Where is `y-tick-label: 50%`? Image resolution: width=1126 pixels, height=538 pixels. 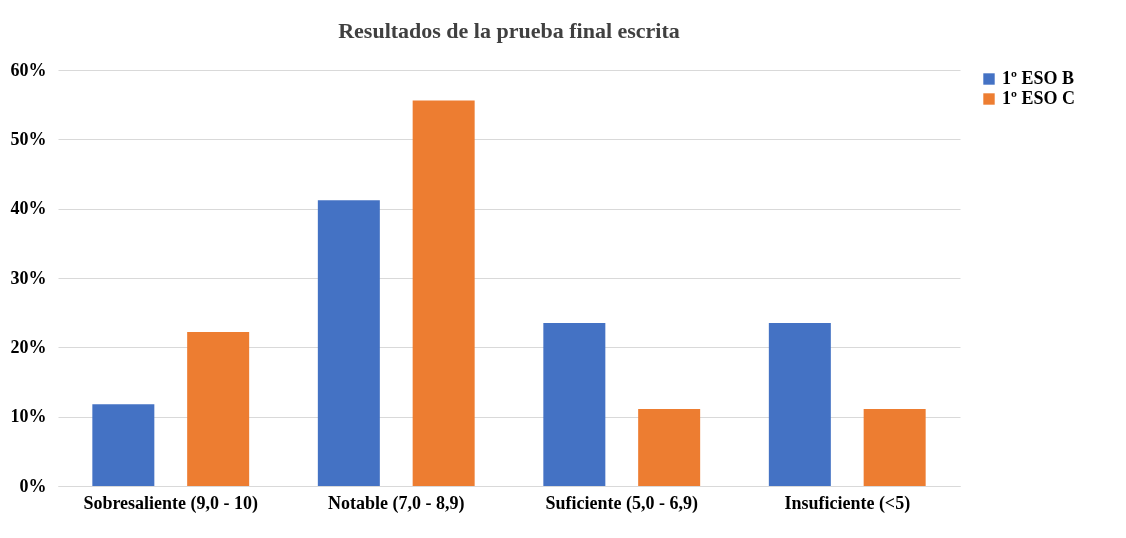 y-tick-label: 50% is located at coordinates (28, 138).